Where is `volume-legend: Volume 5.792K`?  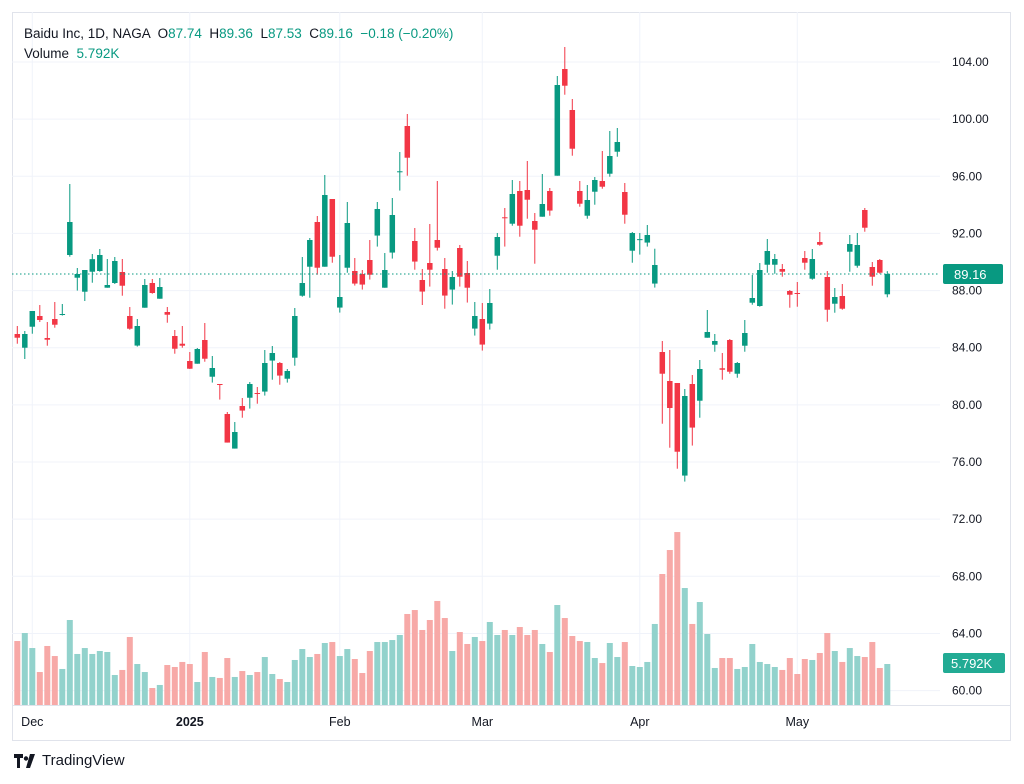 volume-legend: Volume 5.792K is located at coordinates (72, 53).